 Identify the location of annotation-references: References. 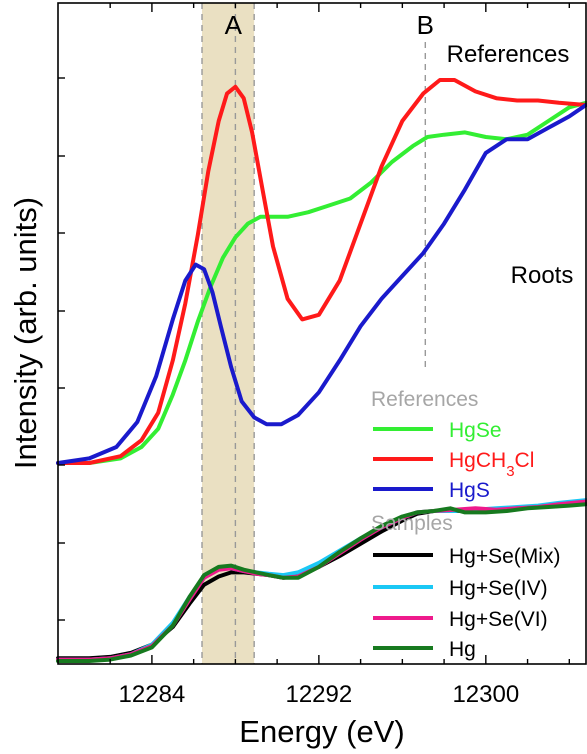
(508, 54).